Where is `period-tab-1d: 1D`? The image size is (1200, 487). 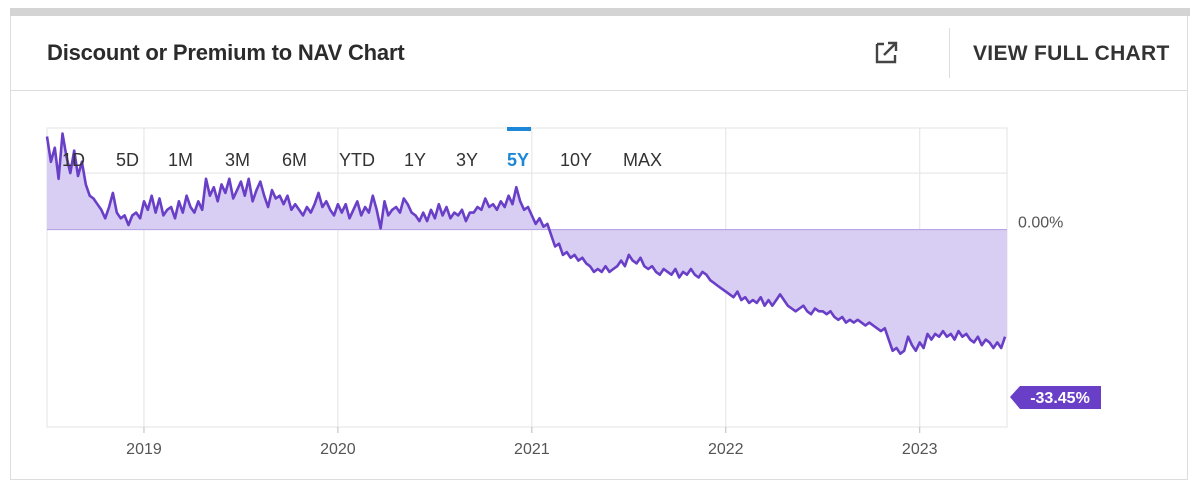 period-tab-1d: 1D is located at coordinates (74, 160).